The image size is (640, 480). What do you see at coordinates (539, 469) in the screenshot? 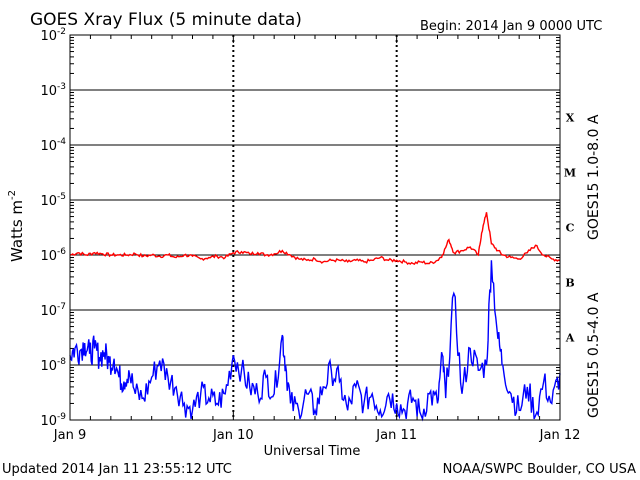
I see `credit-label: NOAA/SWPC Boulder, CO USA` at bounding box center [539, 469].